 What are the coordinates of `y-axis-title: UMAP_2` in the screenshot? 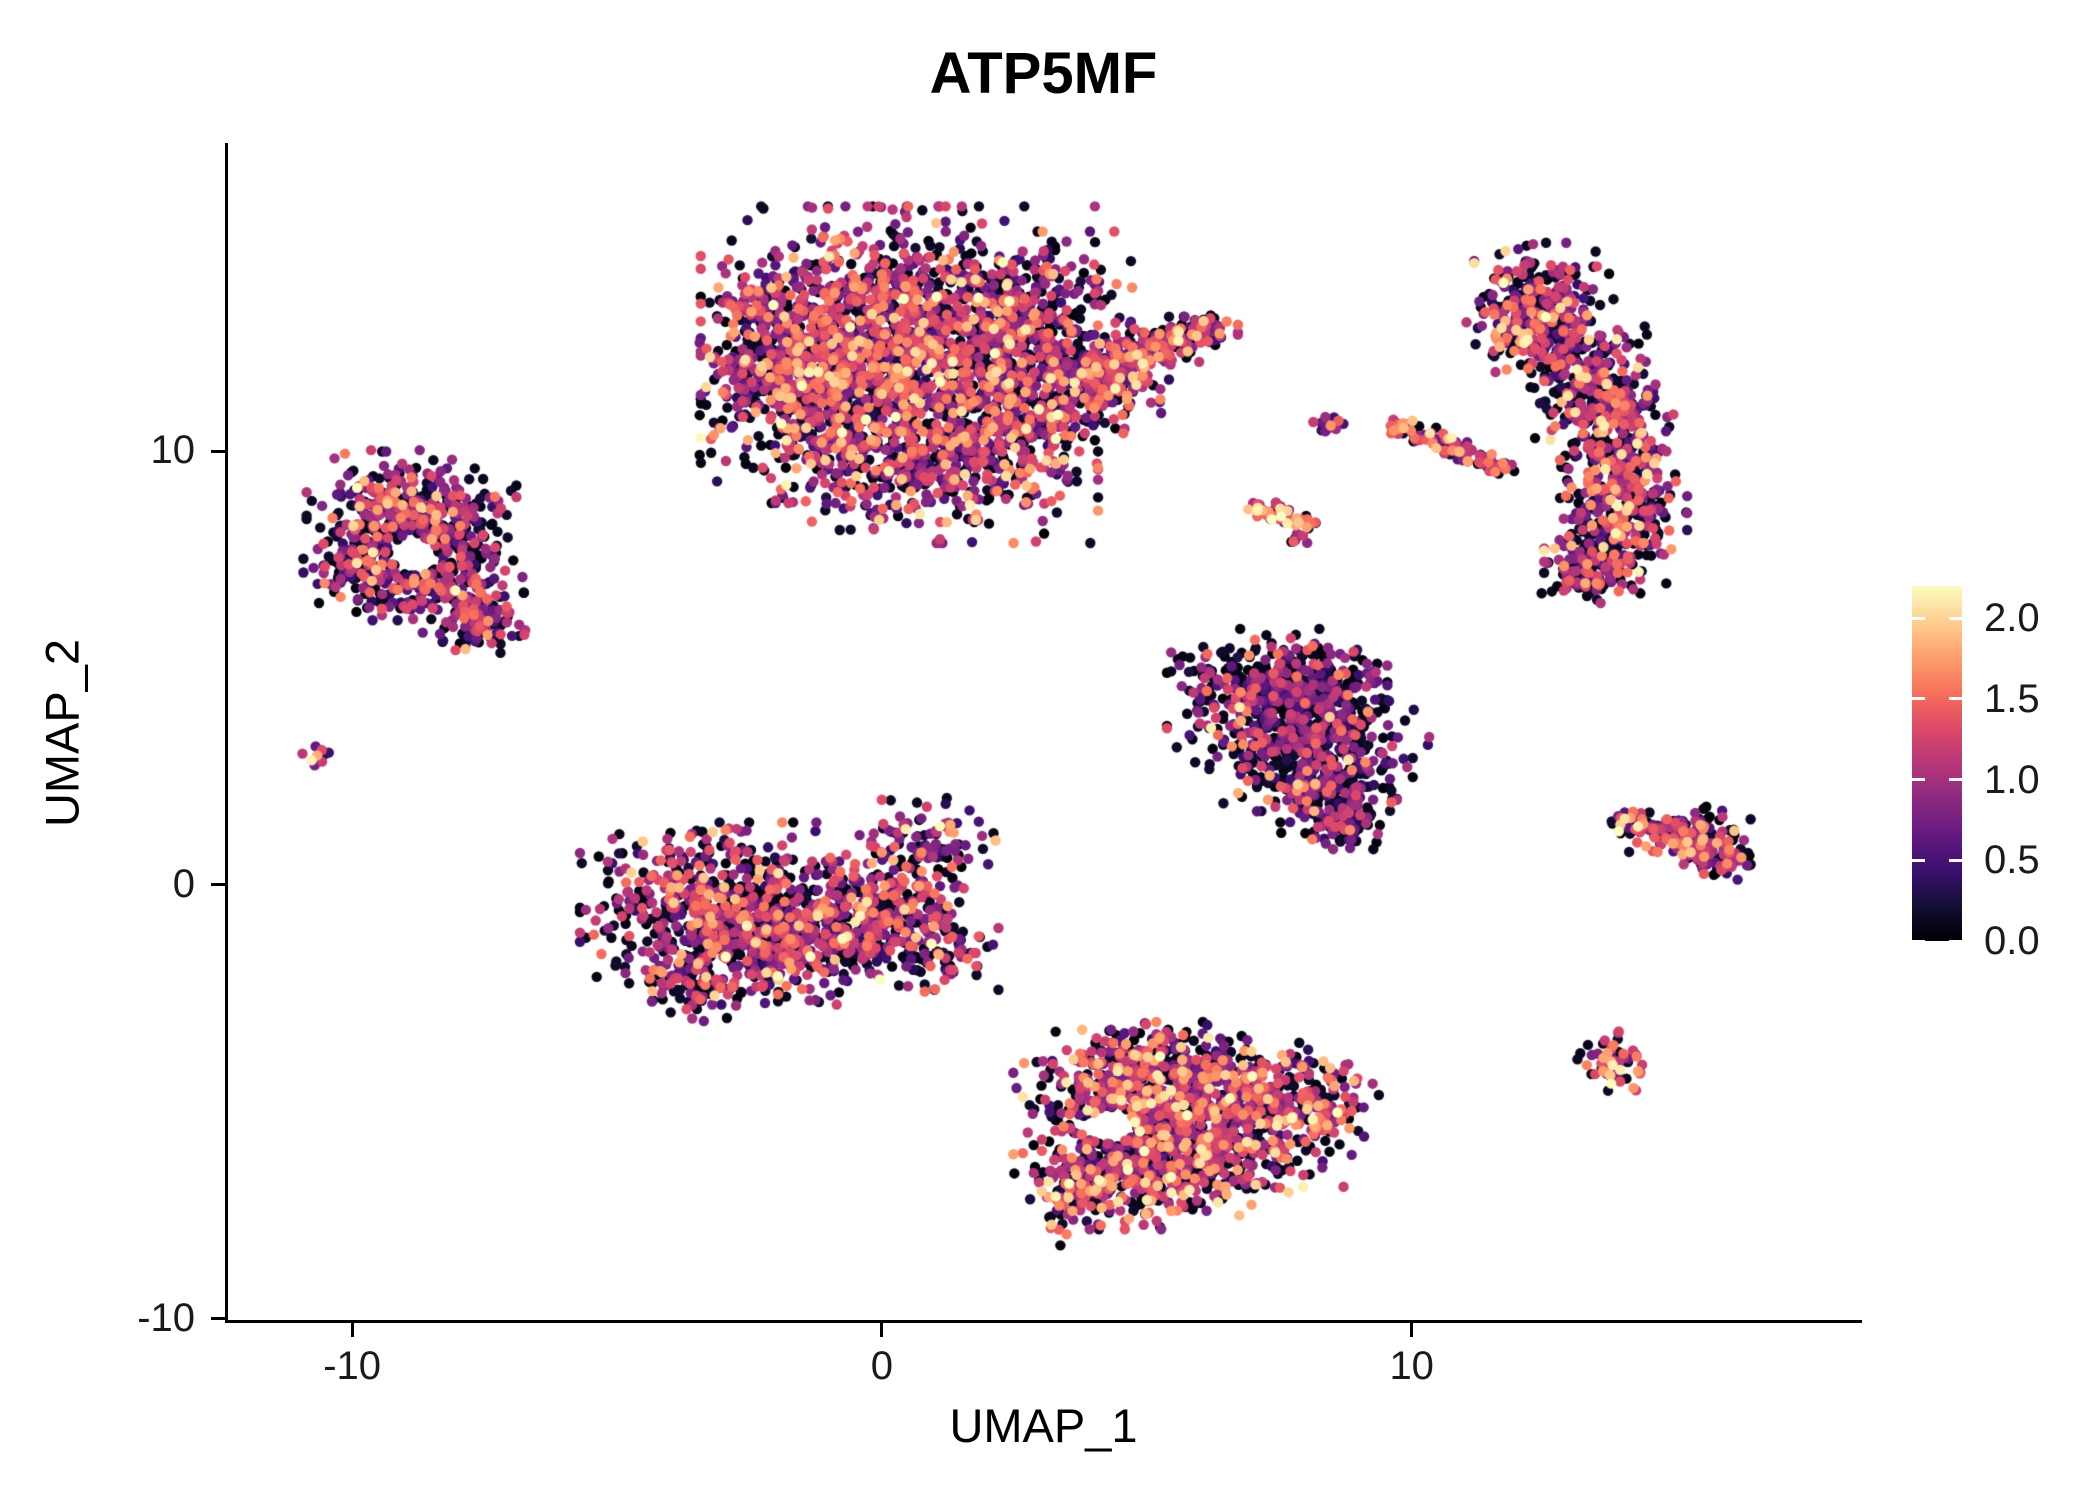 It's located at (62, 733).